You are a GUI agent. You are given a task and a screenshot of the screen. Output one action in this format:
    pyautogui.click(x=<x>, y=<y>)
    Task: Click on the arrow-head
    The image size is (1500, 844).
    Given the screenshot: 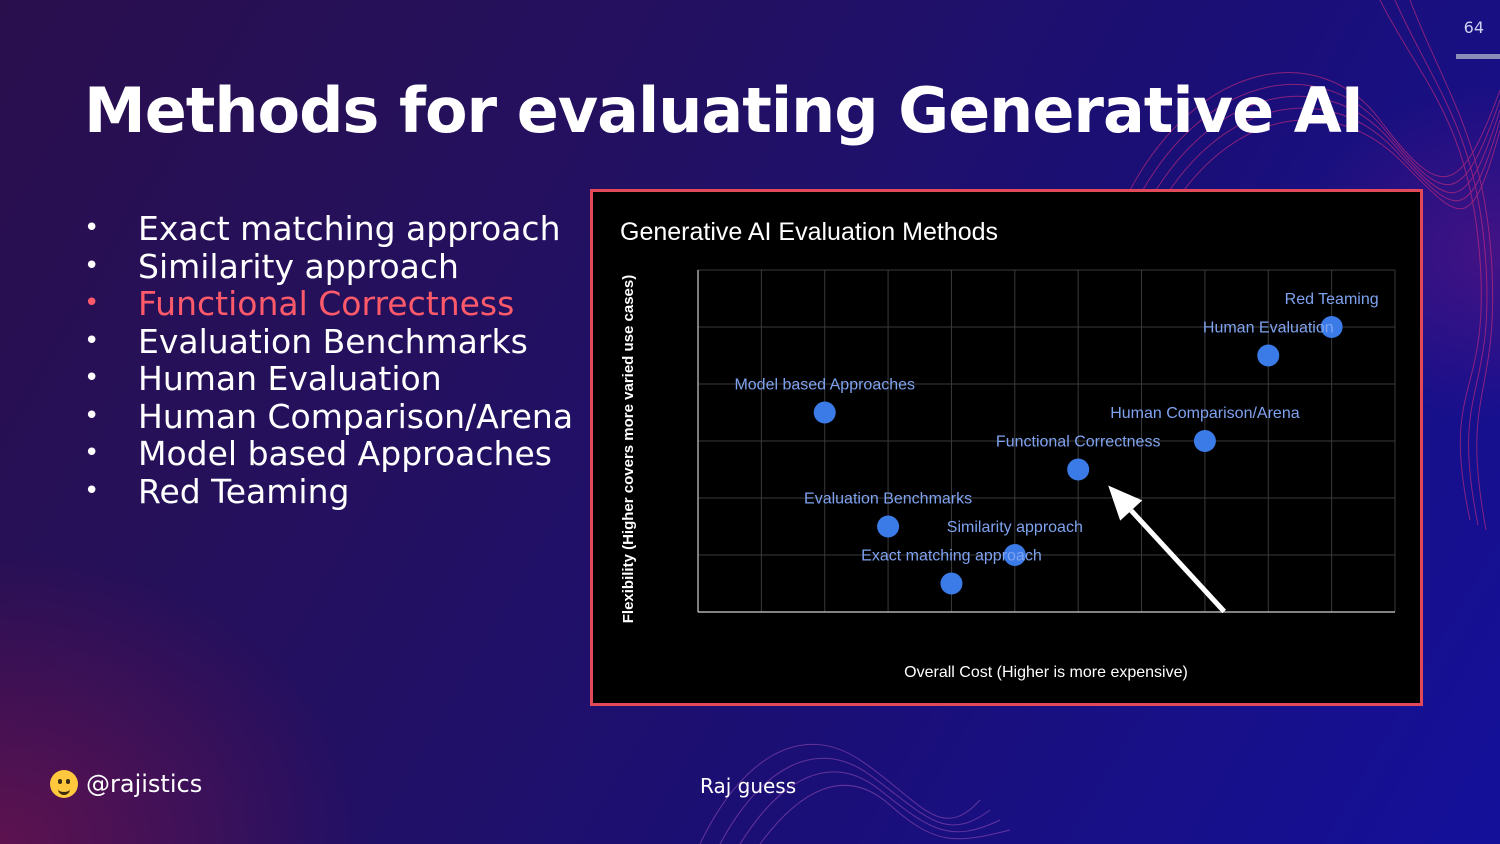 What is the action you would take?
    pyautogui.click(x=1125, y=503)
    